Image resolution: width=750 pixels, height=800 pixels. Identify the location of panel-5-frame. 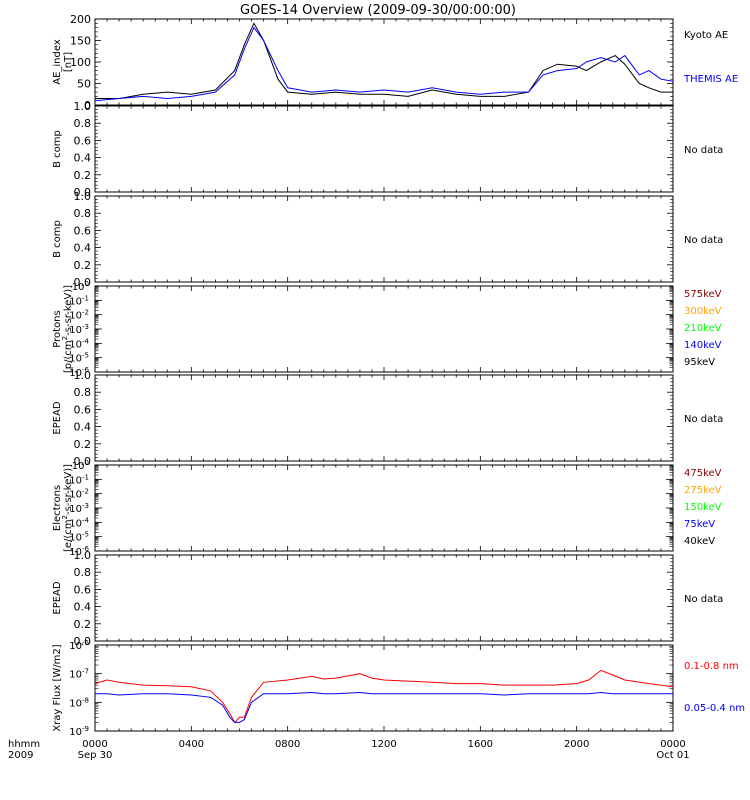
(384, 508).